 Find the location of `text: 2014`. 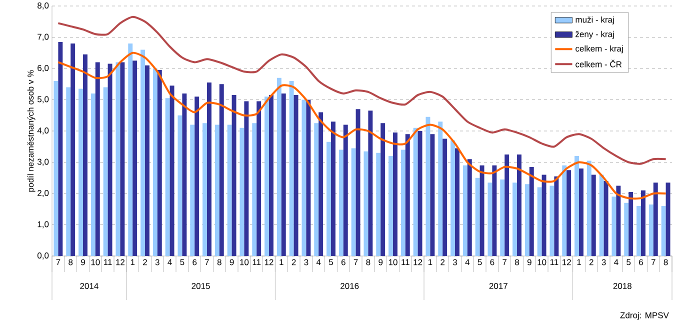

text: 2014 is located at coordinates (89, 286).